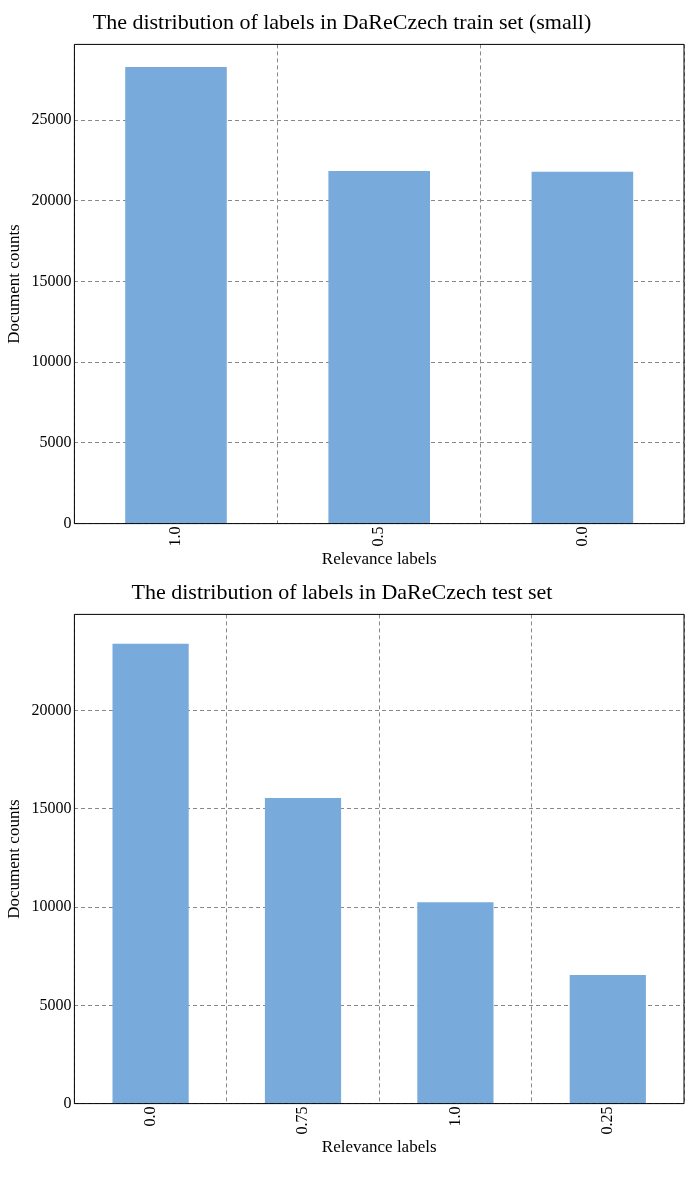 This screenshot has width=688, height=1177. I want to click on chart-title: The distribution of labels in DaReCzech train set (small), so click(342, 21).